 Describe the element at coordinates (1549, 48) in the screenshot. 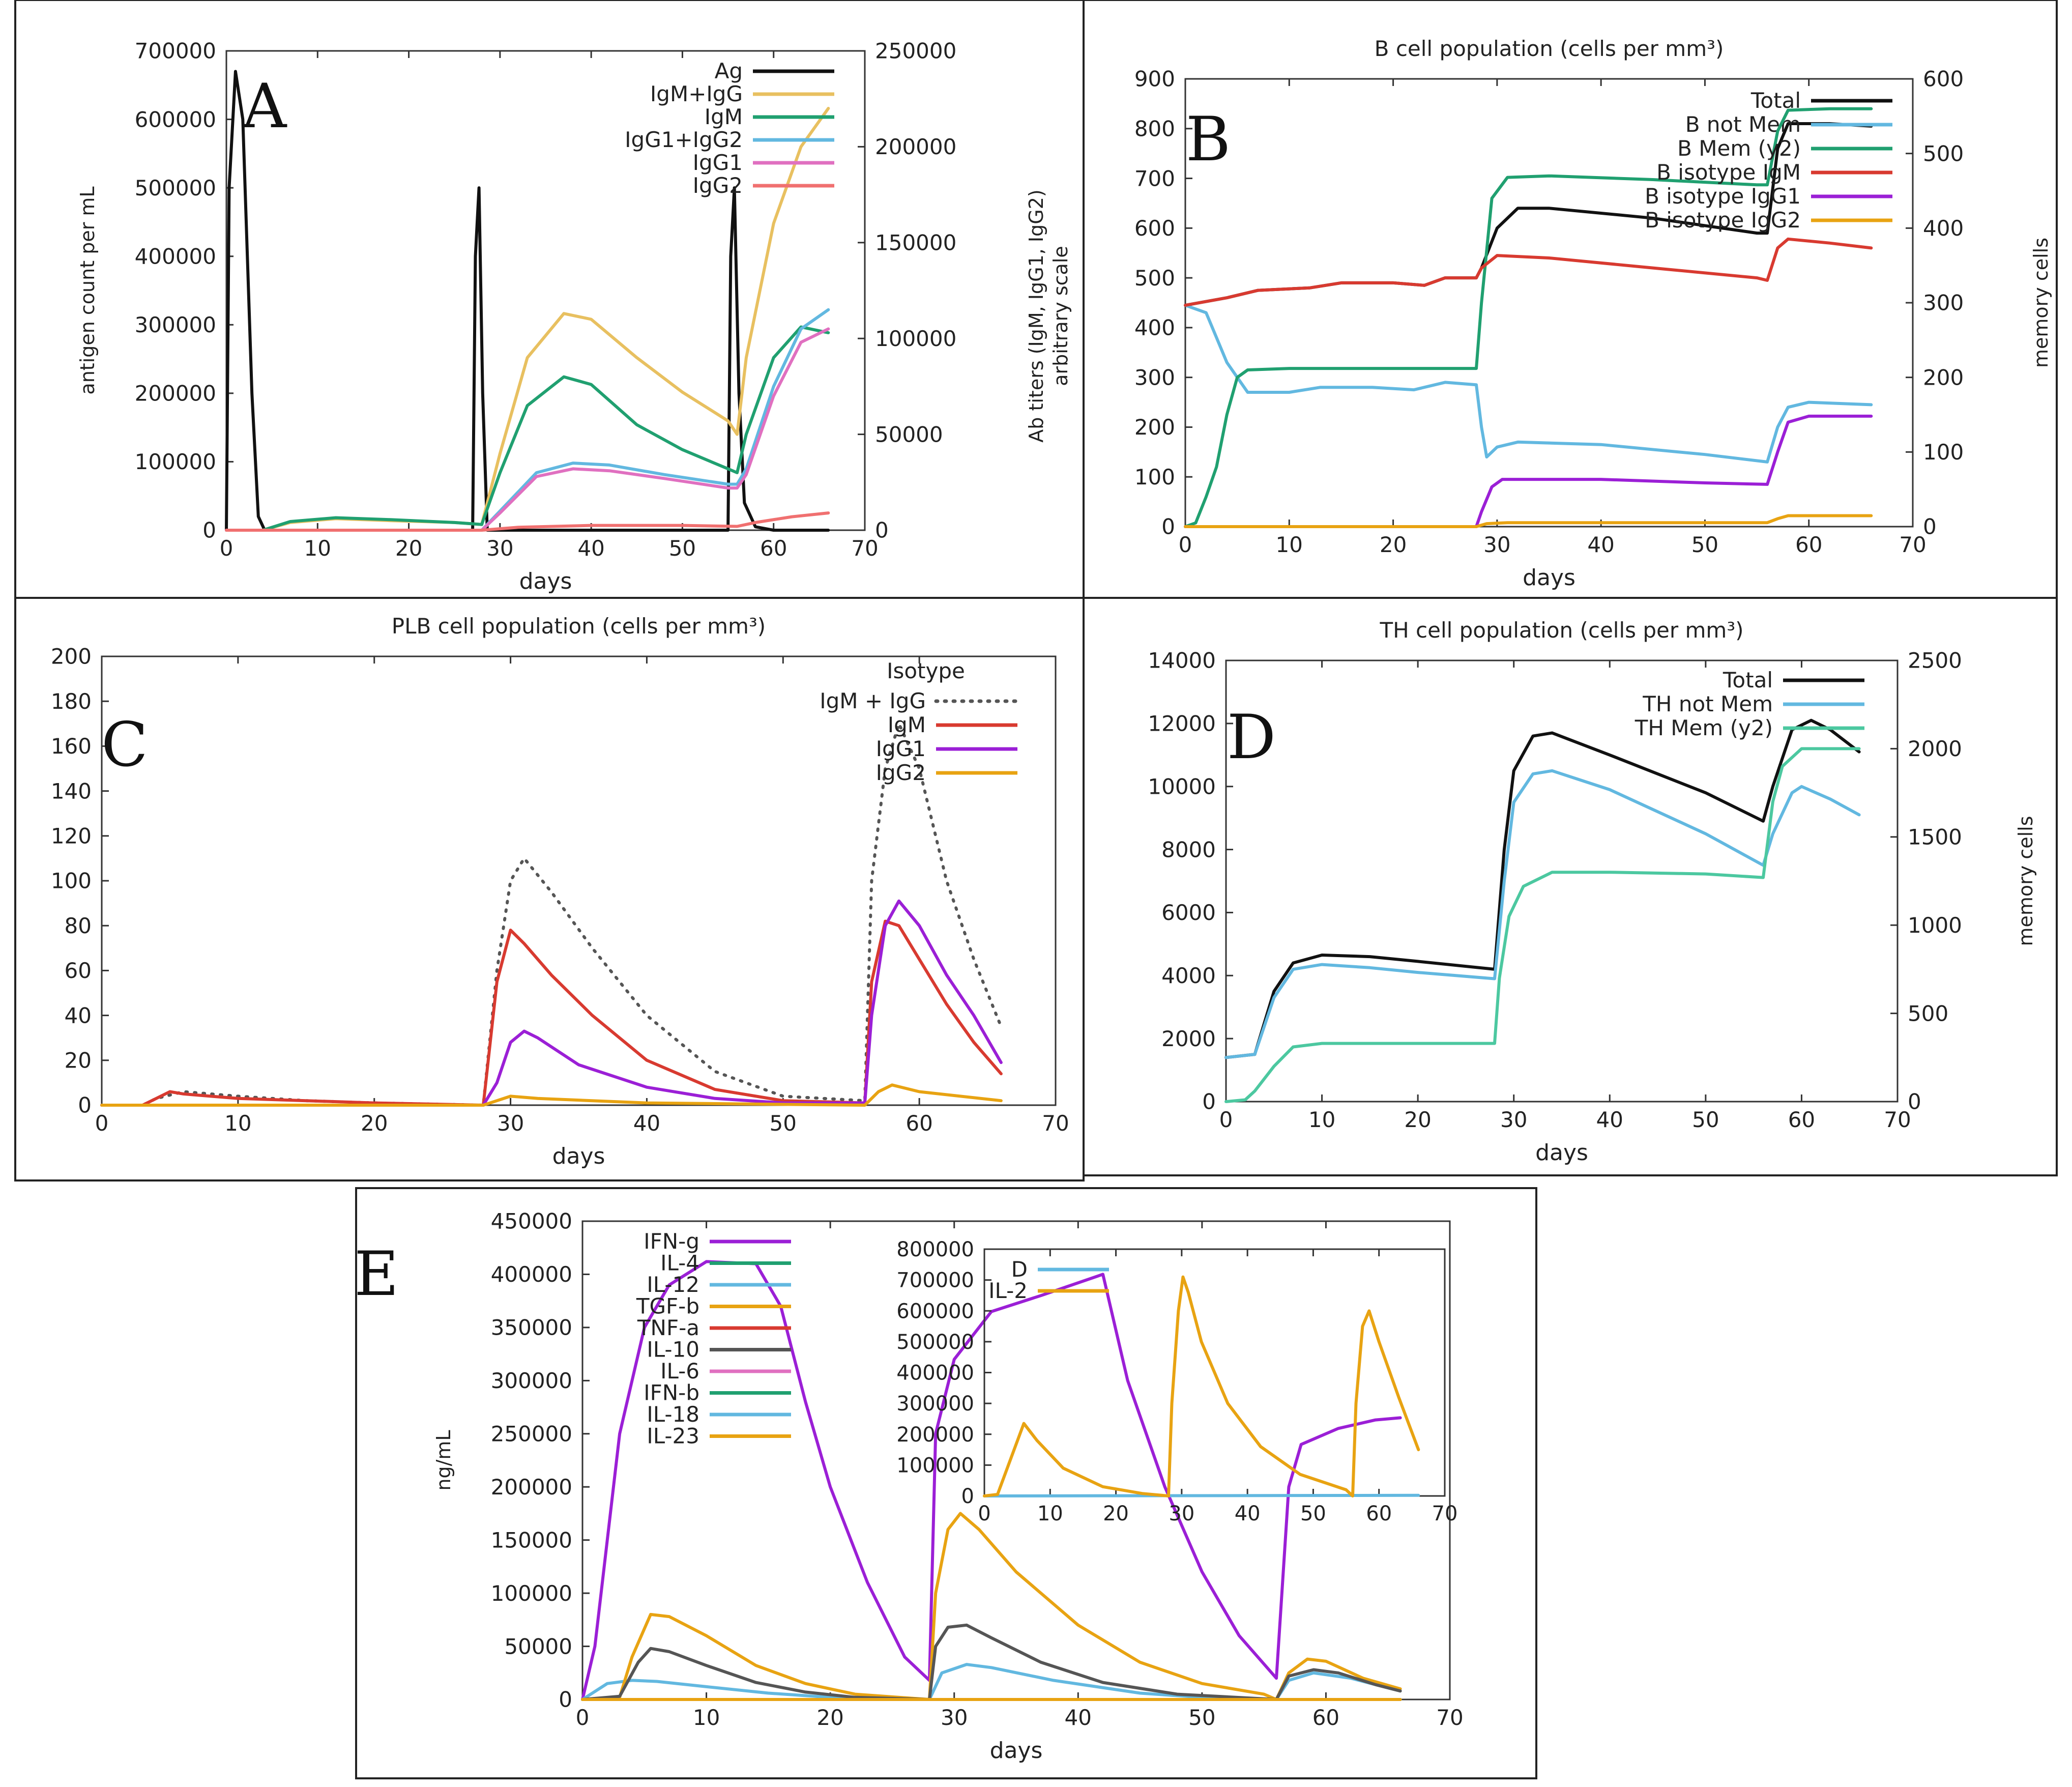

I see `chart-B-title: B cell population (cells per mm³)` at that location.